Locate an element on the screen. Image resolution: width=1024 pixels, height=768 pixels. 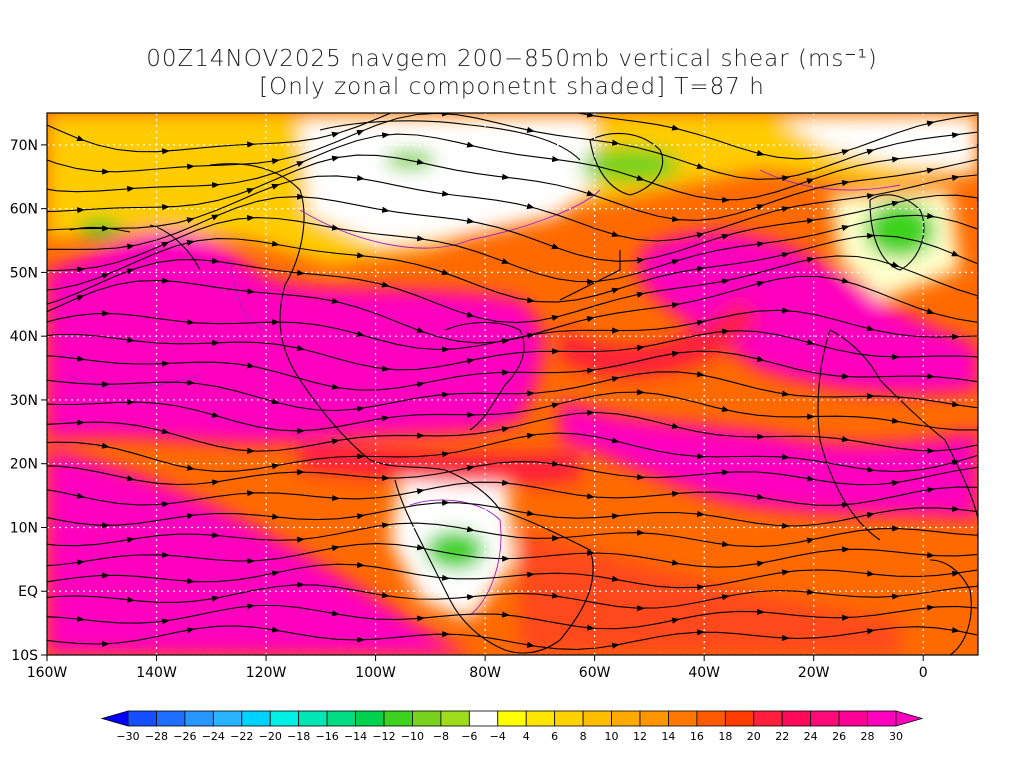
colorbar-label: −12 is located at coordinates (383, 736).